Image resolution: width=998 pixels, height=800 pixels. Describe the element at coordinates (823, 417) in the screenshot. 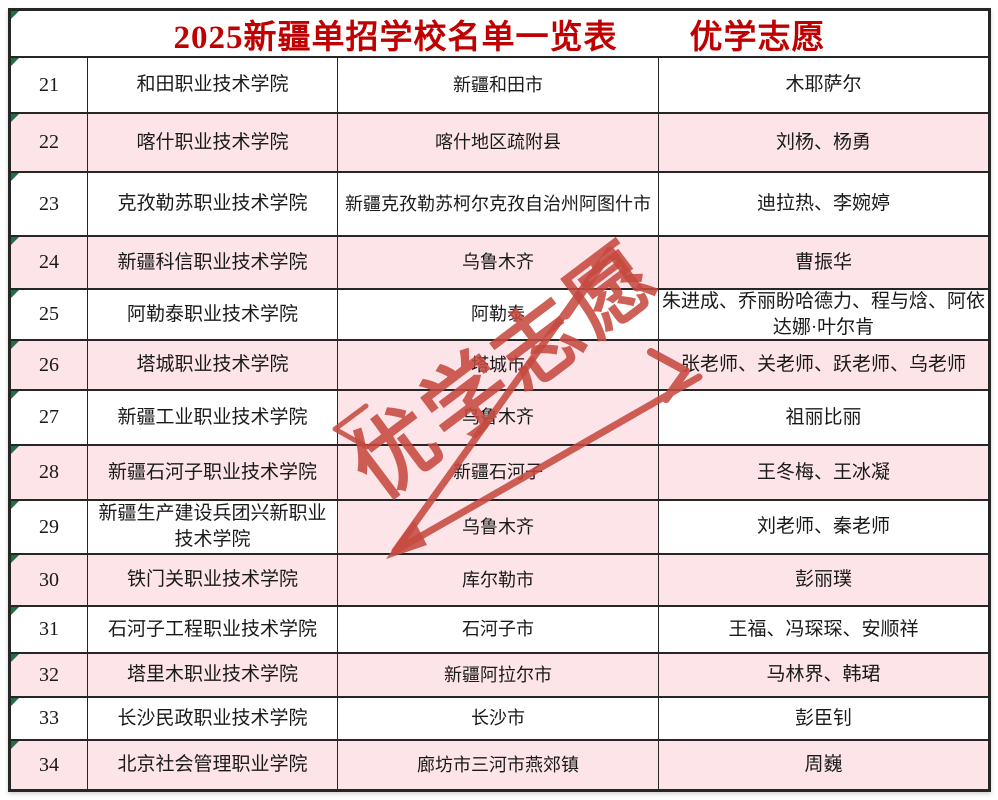

I see `teachers-cell: 祖丽比丽` at that location.